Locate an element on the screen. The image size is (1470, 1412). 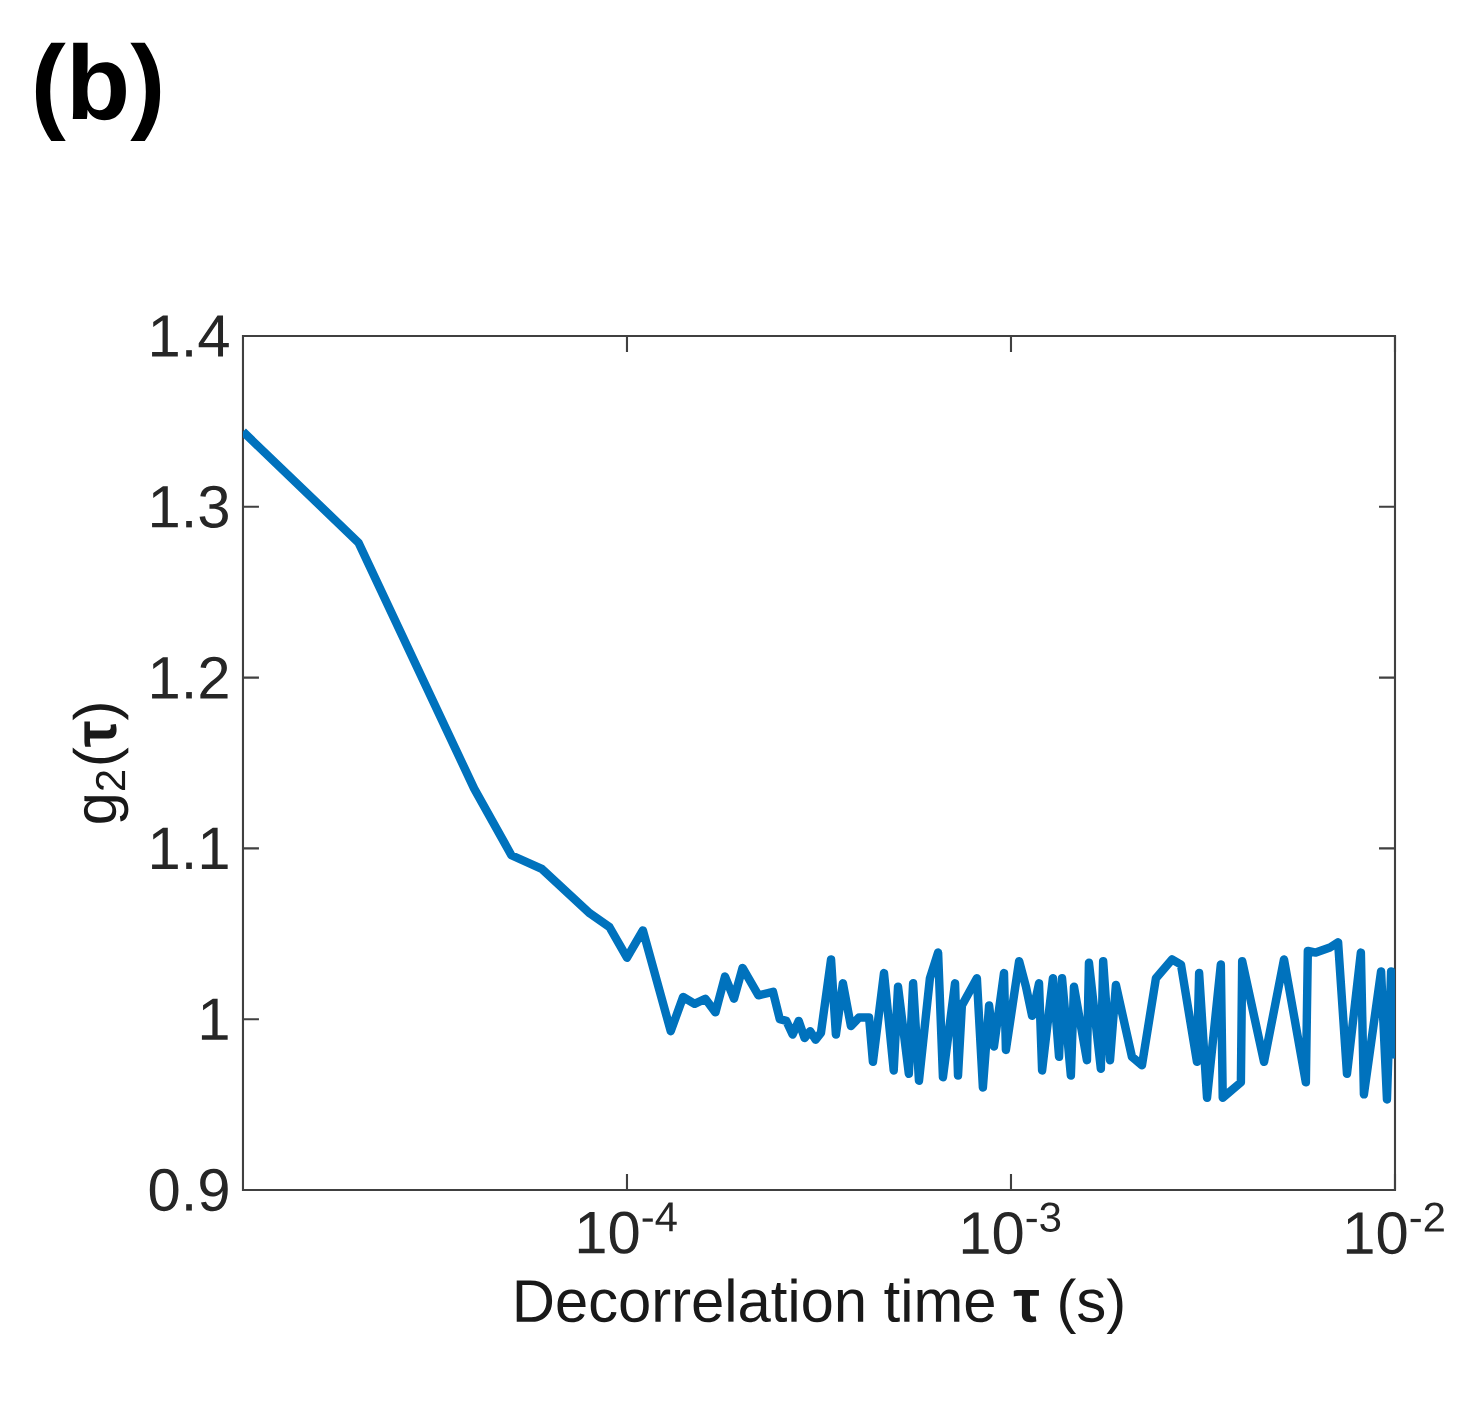
y-axis-title: g$_{2}$(τ) is located at coordinates (100, 763).